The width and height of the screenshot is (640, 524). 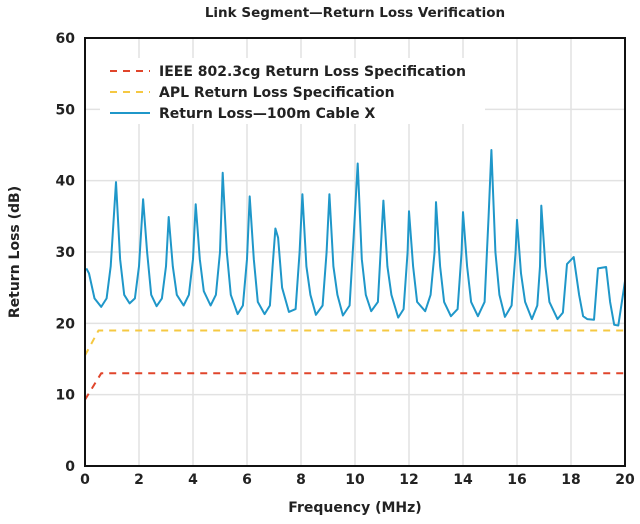 What do you see at coordinates (139, 480) in the screenshot?
I see `x-tick-label: 2` at bounding box center [139, 480].